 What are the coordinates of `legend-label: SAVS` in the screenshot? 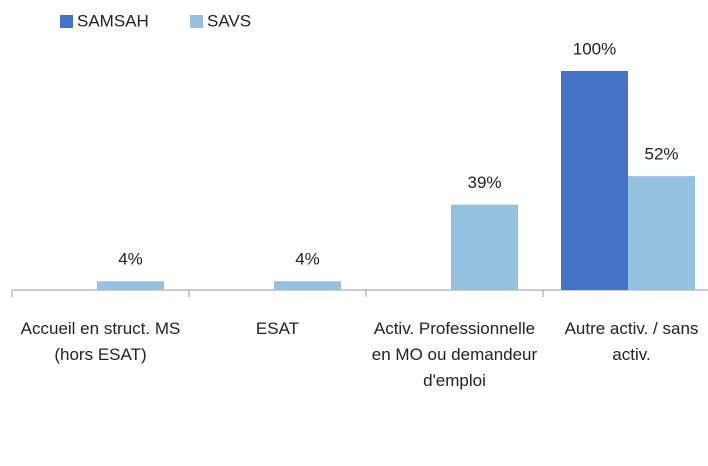 It's located at (229, 20).